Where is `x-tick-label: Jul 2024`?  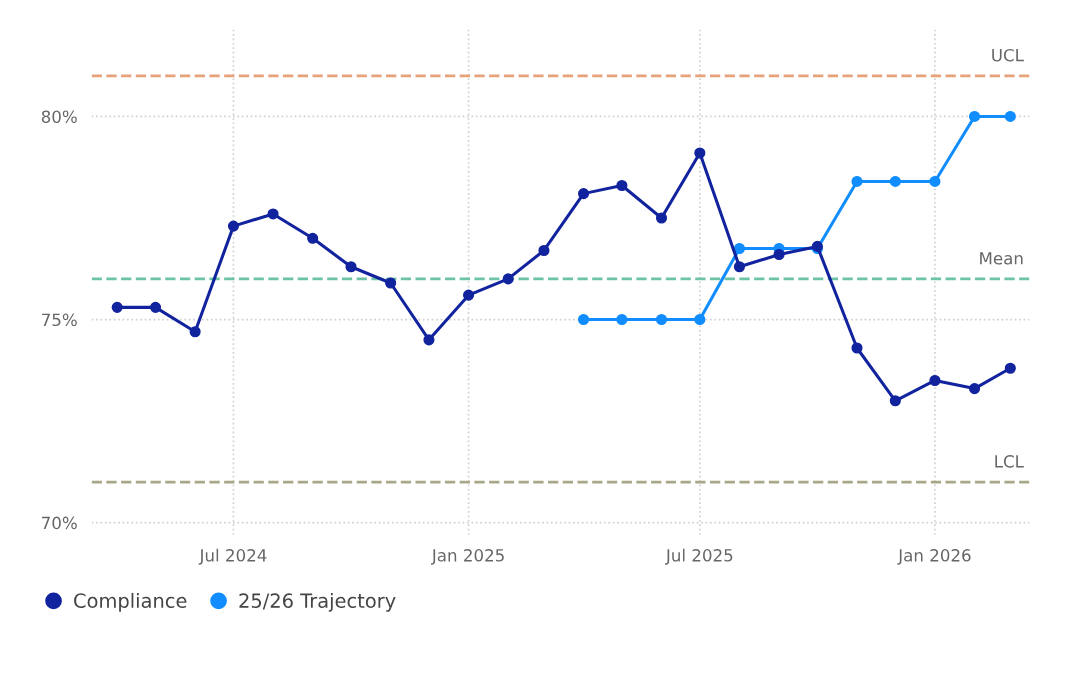 x-tick-label: Jul 2024 is located at coordinates (232, 556).